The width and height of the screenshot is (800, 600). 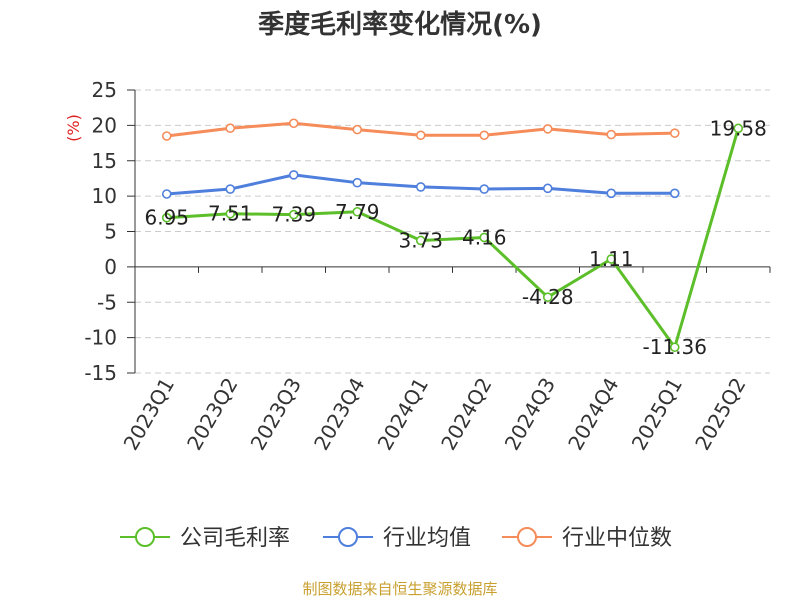 I want to click on legend-label: 行业均值, so click(x=427, y=538).